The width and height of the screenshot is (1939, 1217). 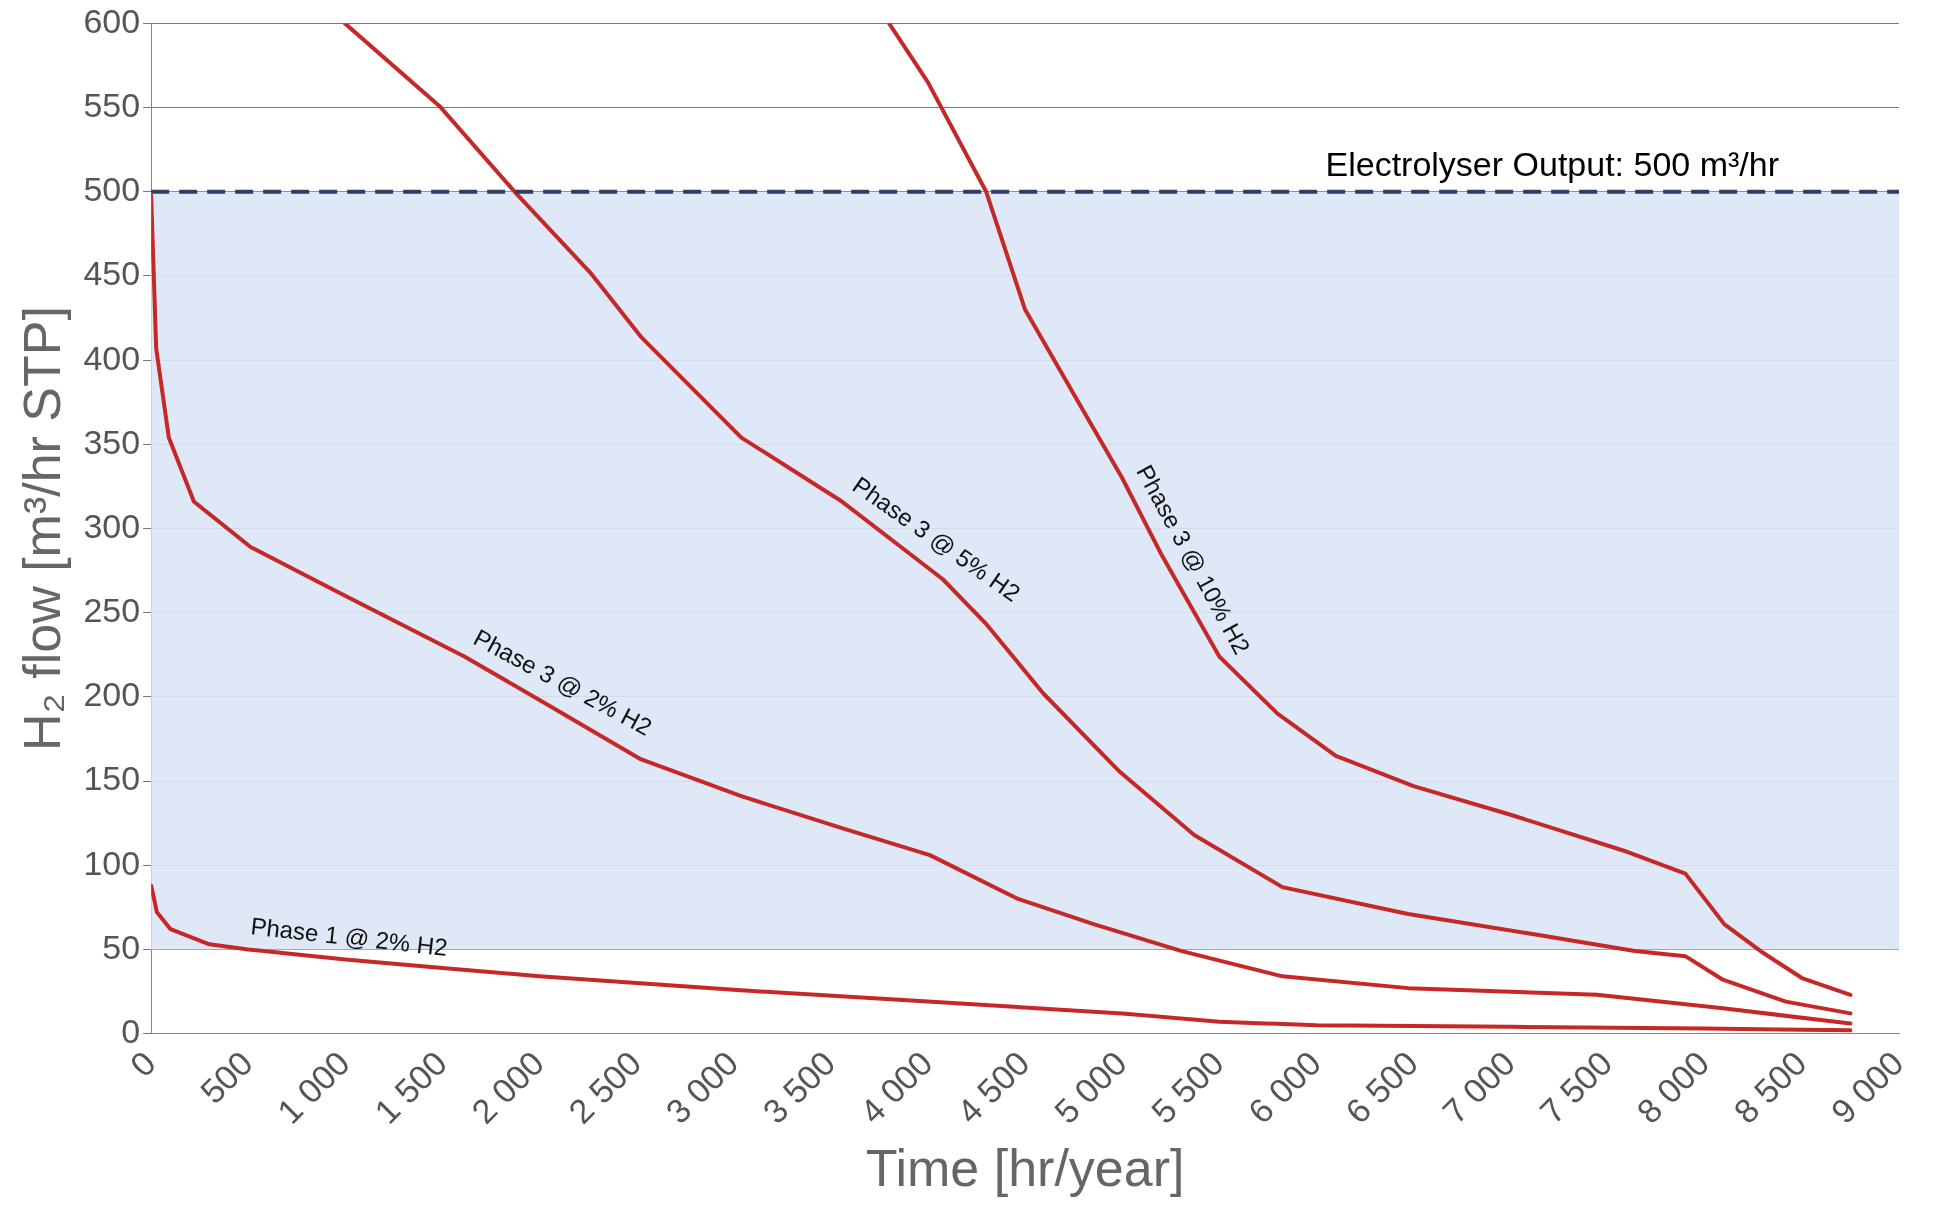 What do you see at coordinates (993, 1087) in the screenshot?
I see `x-tick-label: 4 500` at bounding box center [993, 1087].